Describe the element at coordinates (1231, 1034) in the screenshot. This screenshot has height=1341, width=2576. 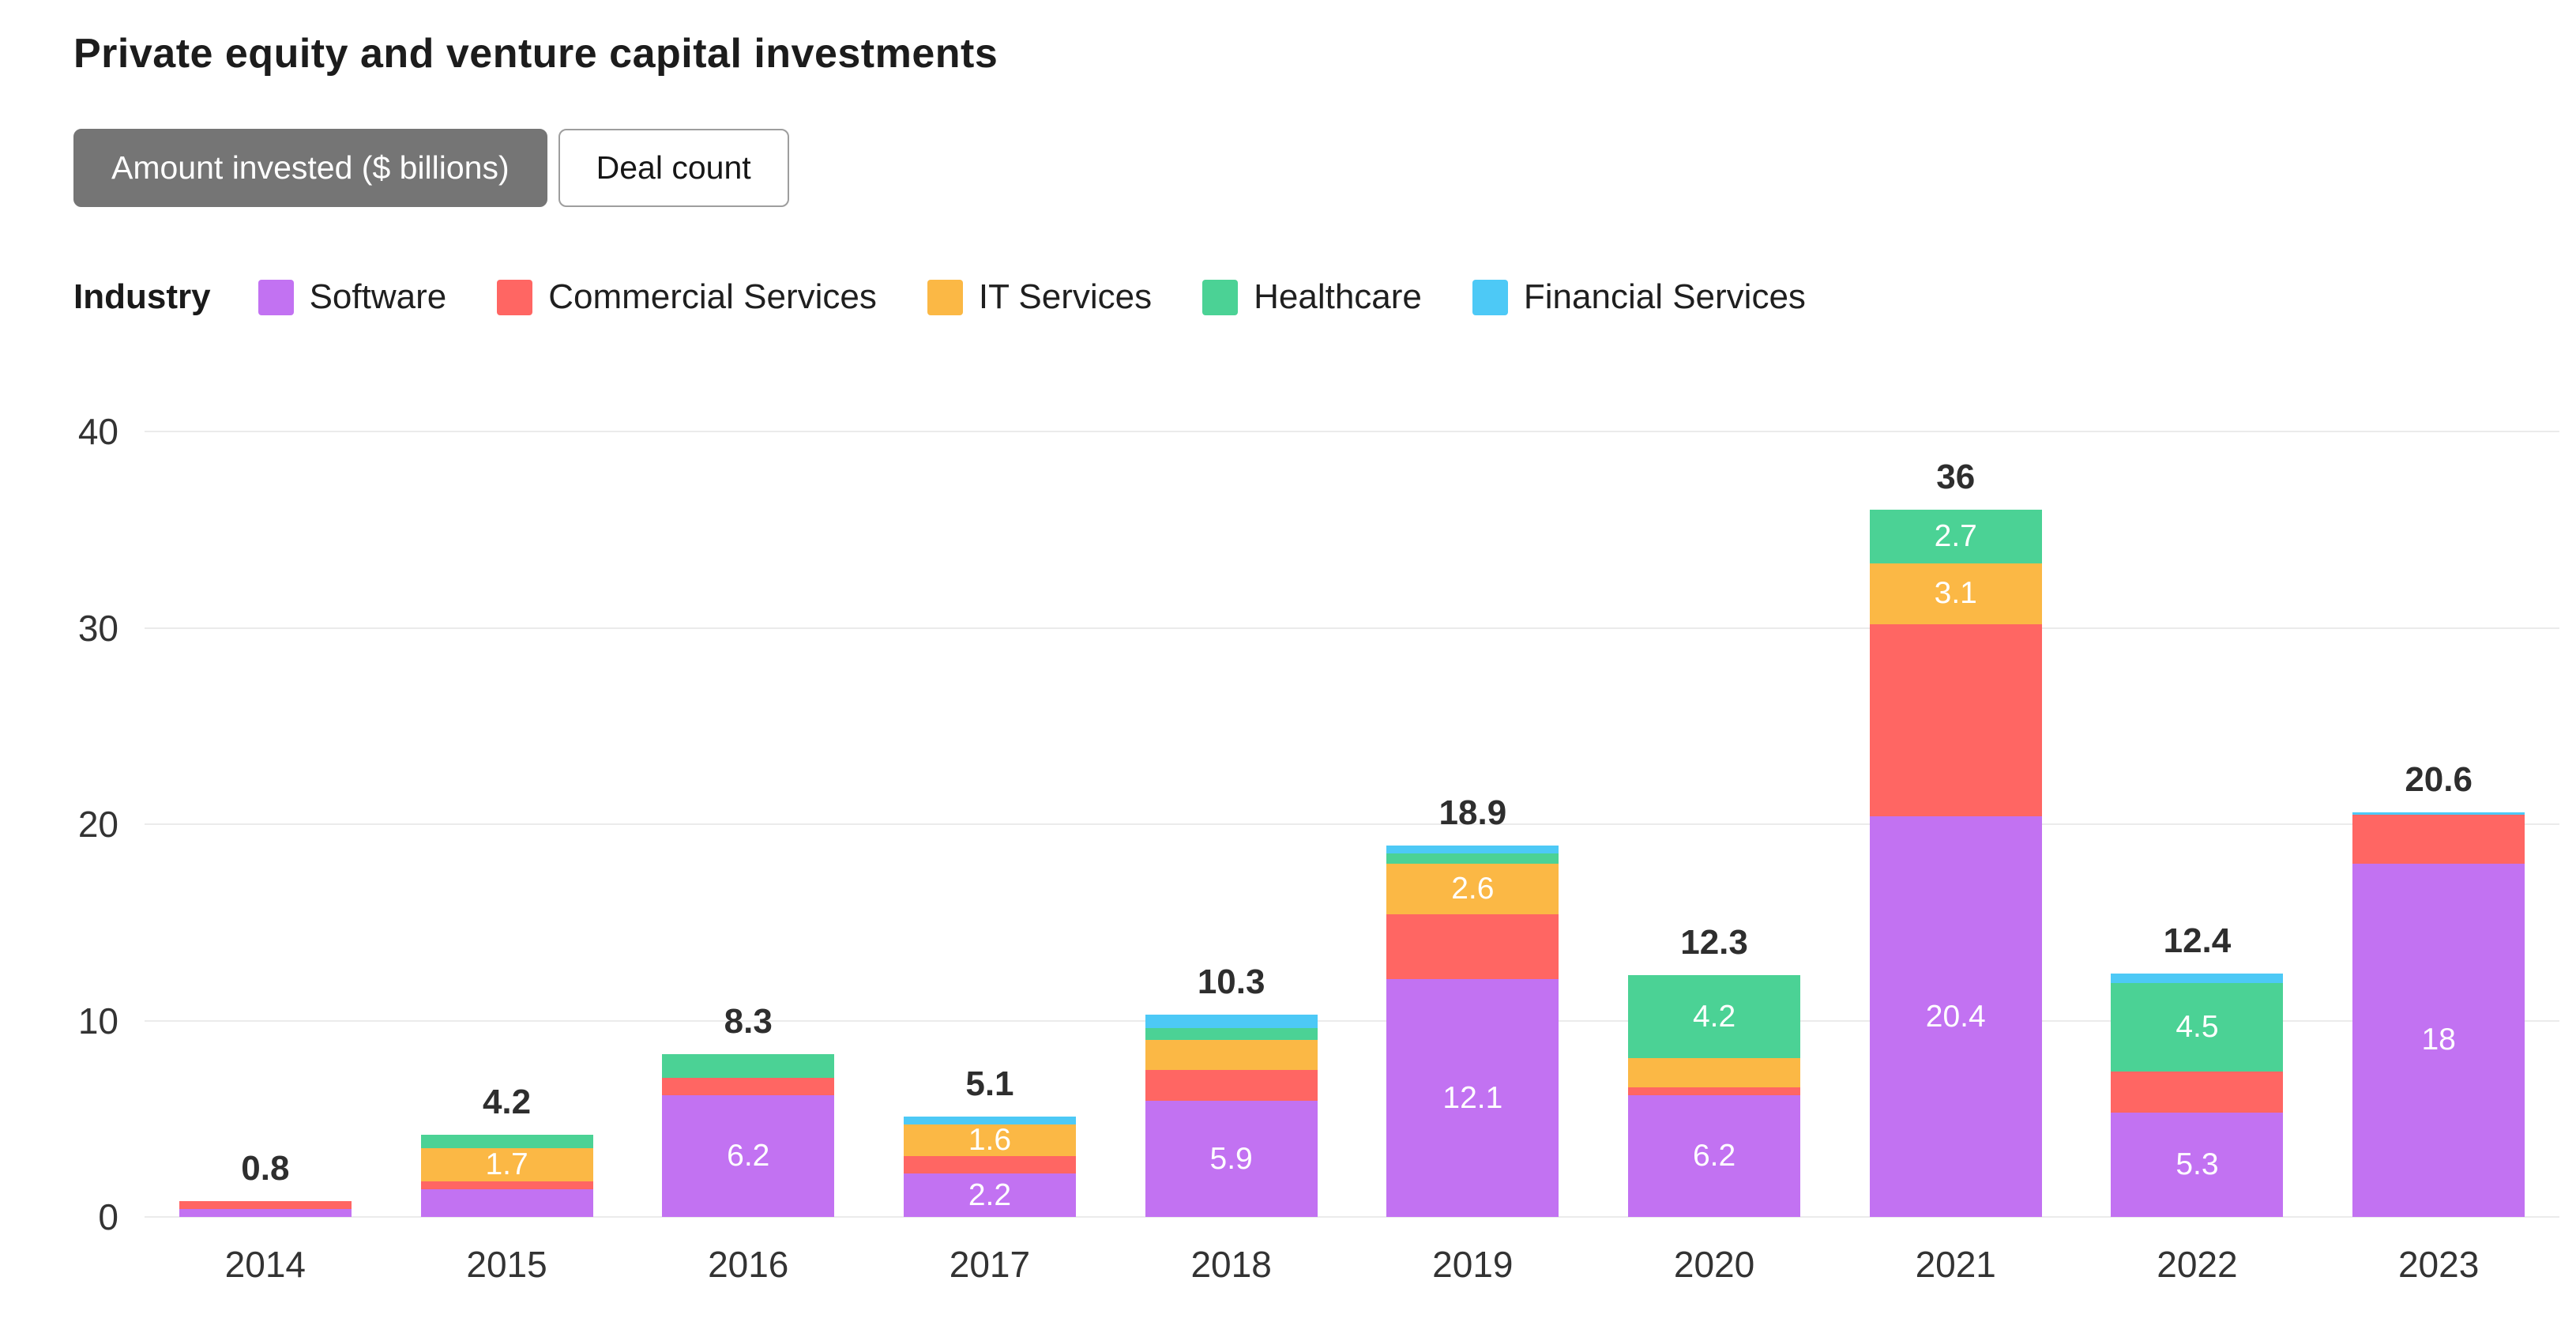
I see `bar-segment-2018-healthcare` at that location.